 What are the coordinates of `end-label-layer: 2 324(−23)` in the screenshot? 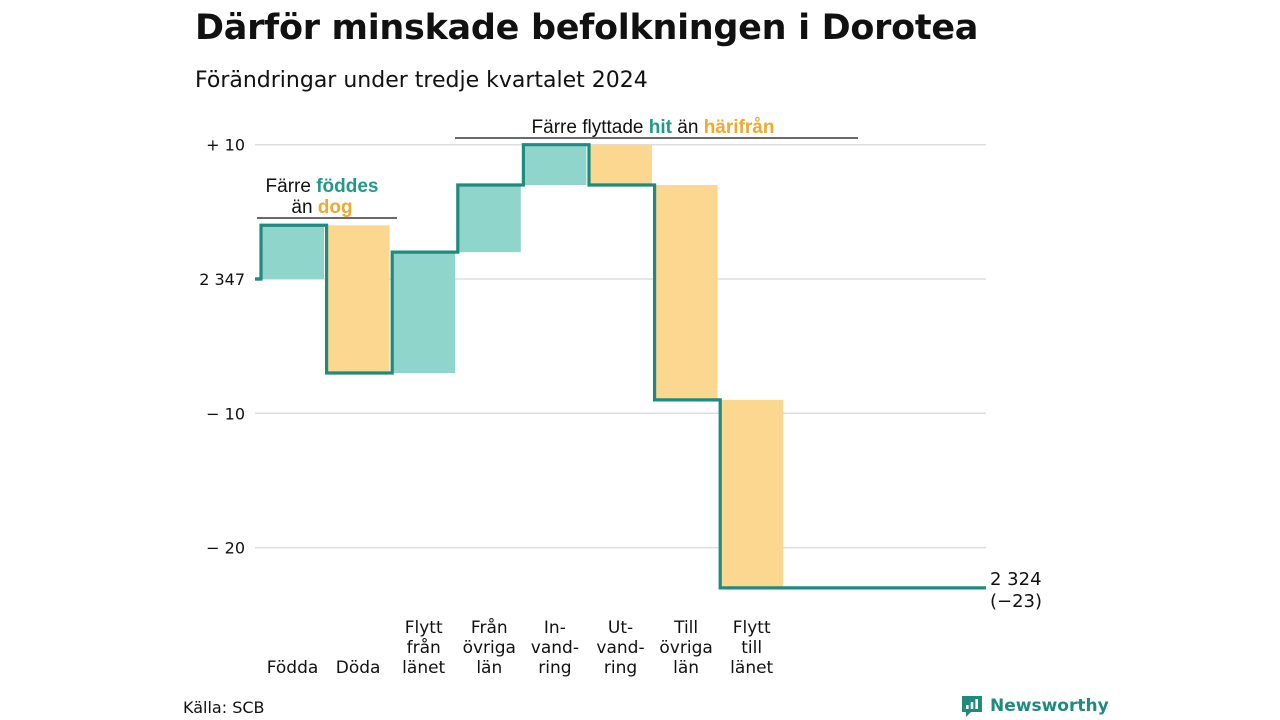 It's located at (1016, 590).